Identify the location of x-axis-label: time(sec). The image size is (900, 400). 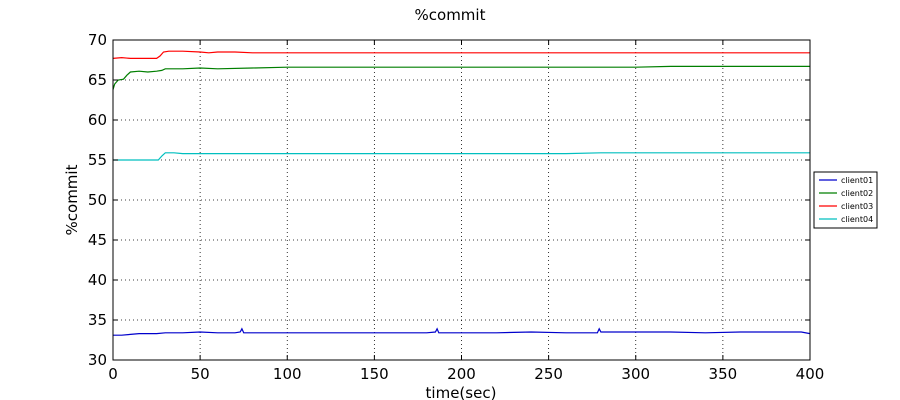
(461, 392).